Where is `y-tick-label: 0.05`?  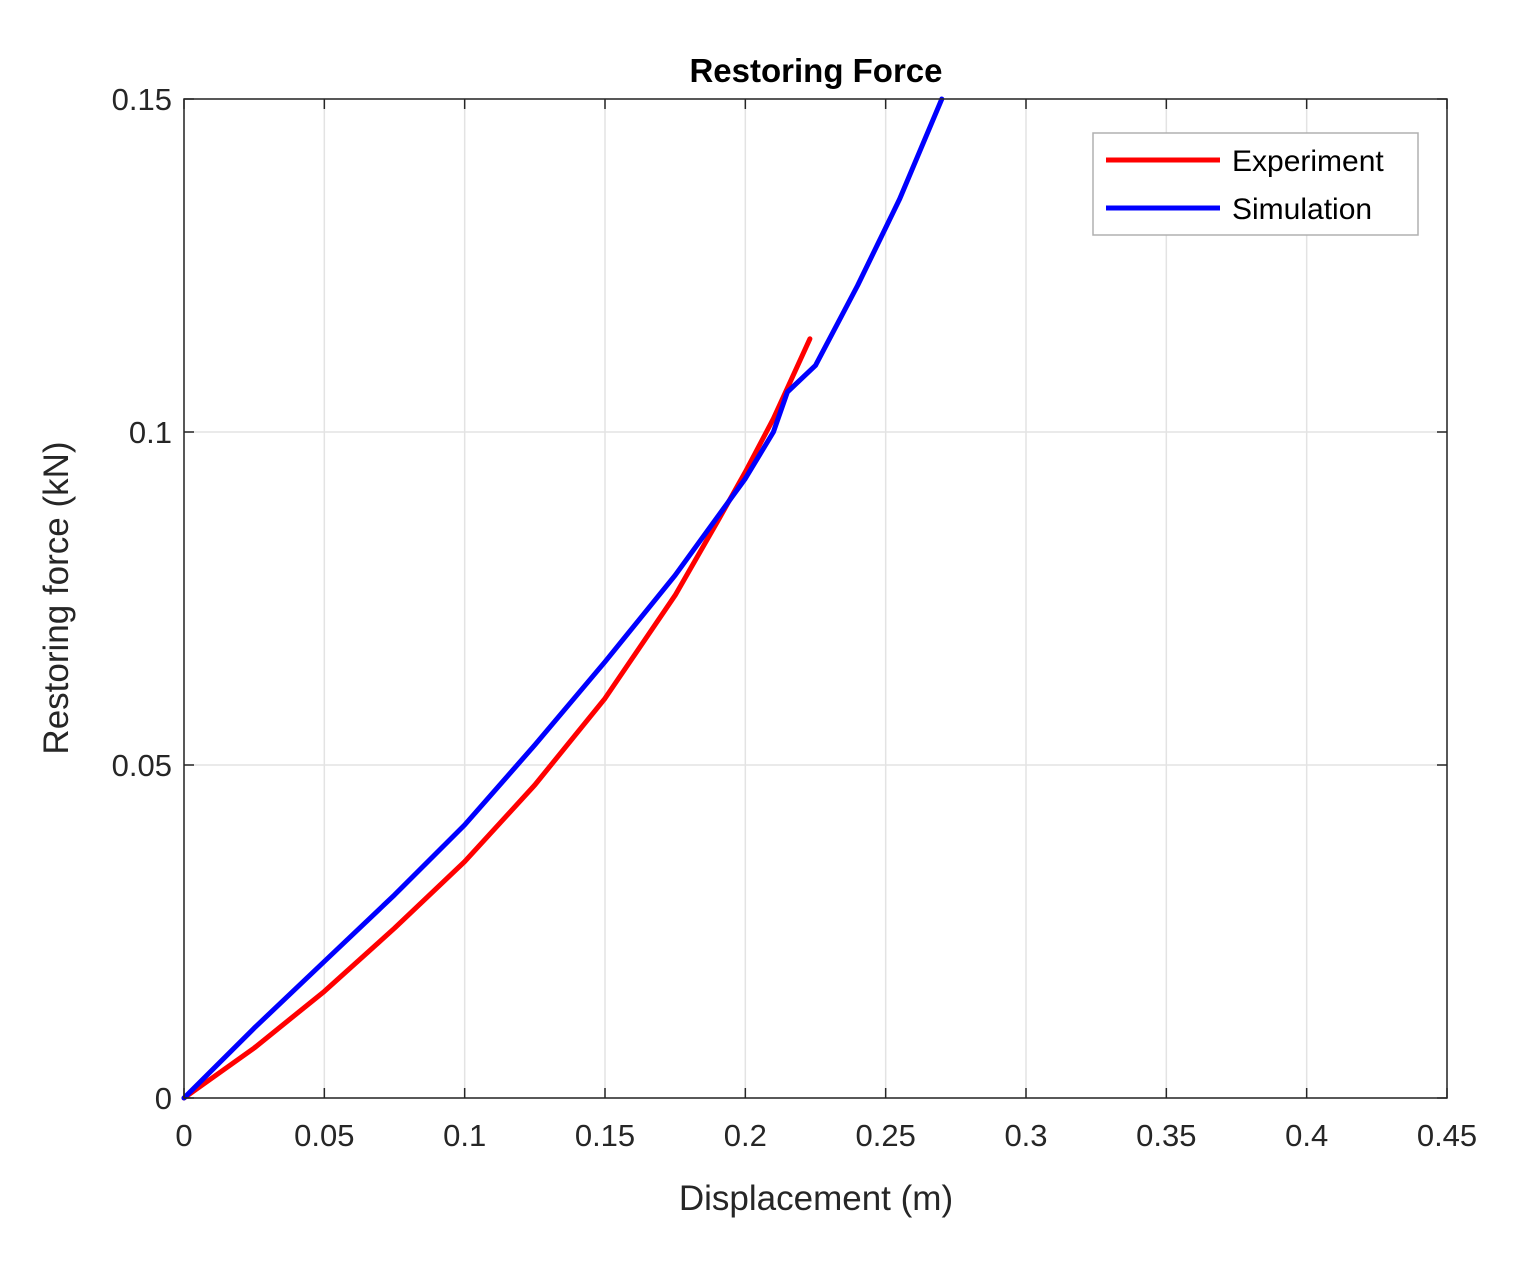 y-tick-label: 0.05 is located at coordinates (142, 765).